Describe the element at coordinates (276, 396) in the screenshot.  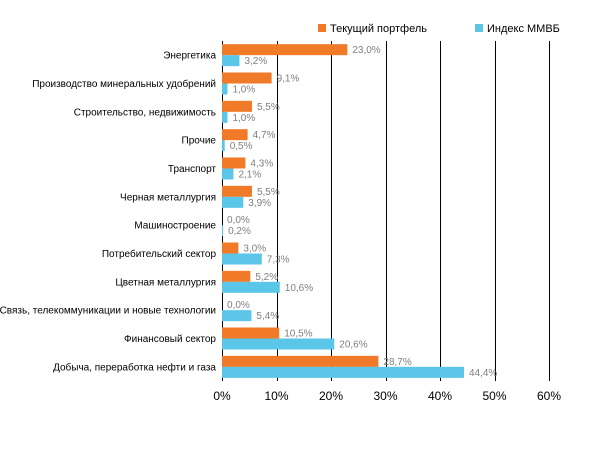
I see `x-tick-label: 10%` at that location.